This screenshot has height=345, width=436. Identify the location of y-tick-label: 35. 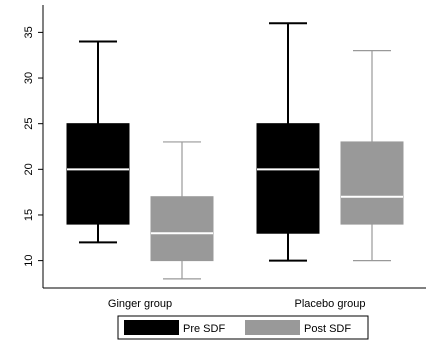
(29, 32).